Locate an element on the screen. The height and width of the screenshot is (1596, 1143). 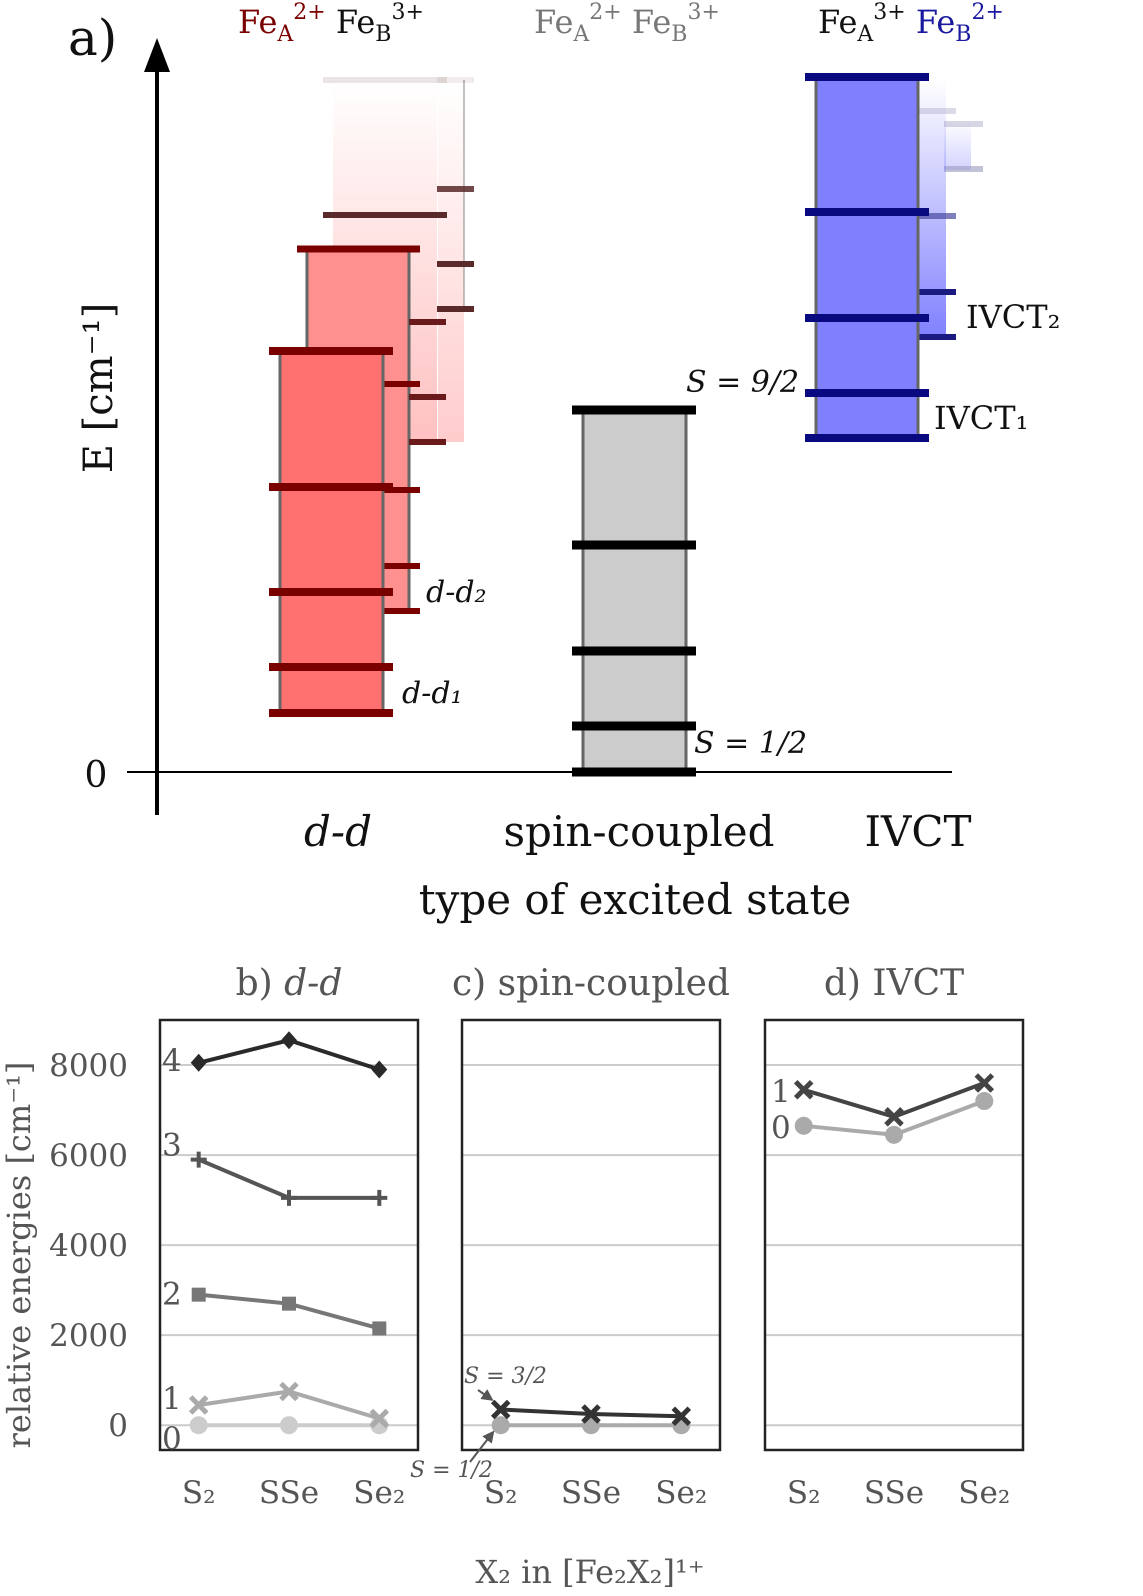
label-dd2: d-d₂ is located at coordinates (456, 592).